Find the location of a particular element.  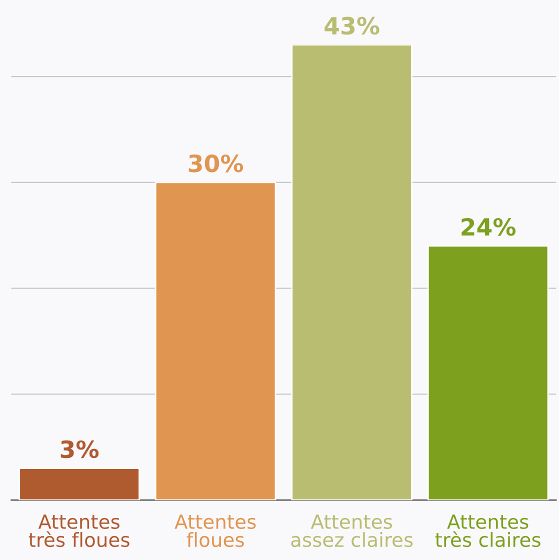

data-label: 43% is located at coordinates (352, 25).